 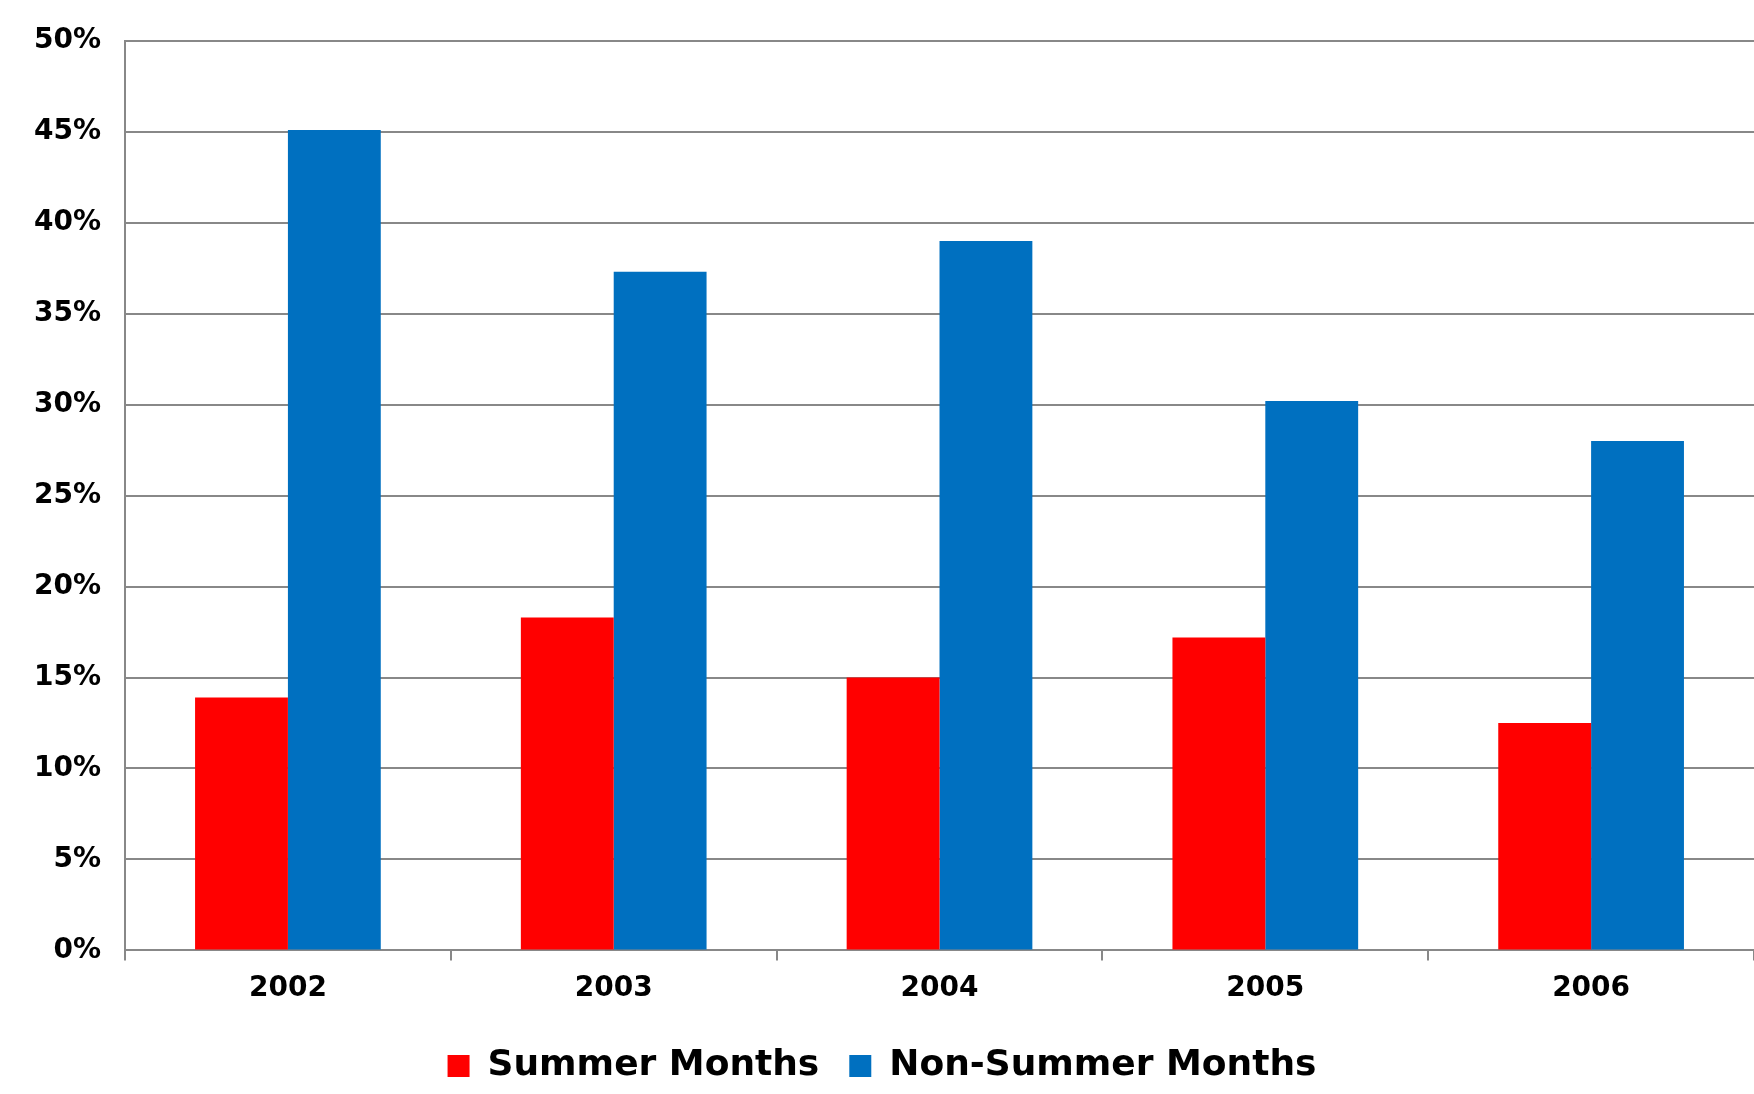 What do you see at coordinates (67, 311) in the screenshot?
I see `y-tick-label: 35%` at bounding box center [67, 311].